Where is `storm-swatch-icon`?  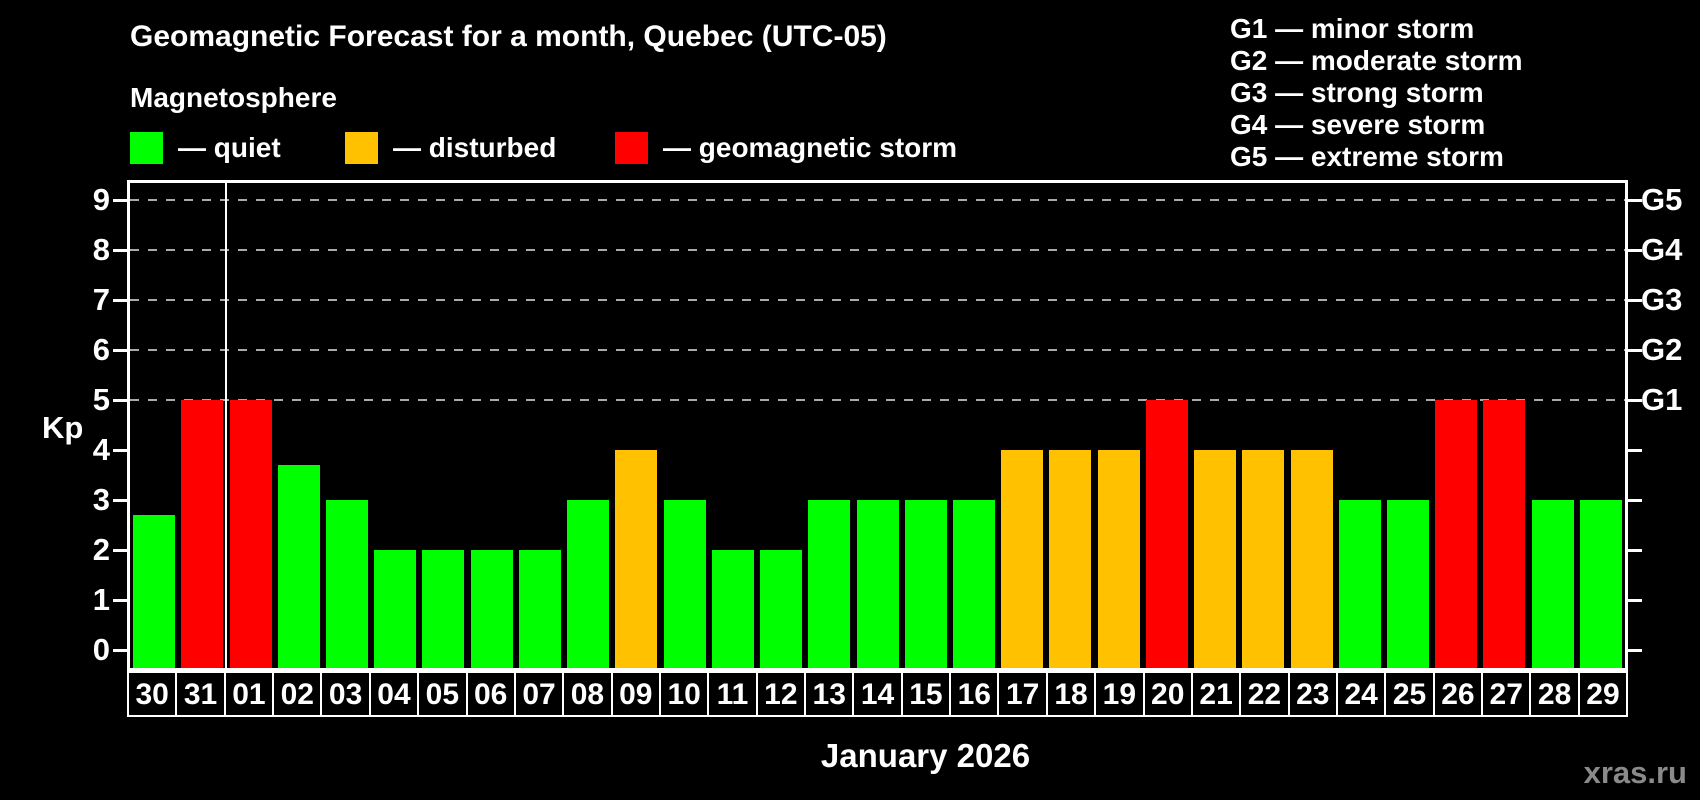
storm-swatch-icon is located at coordinates (631, 148).